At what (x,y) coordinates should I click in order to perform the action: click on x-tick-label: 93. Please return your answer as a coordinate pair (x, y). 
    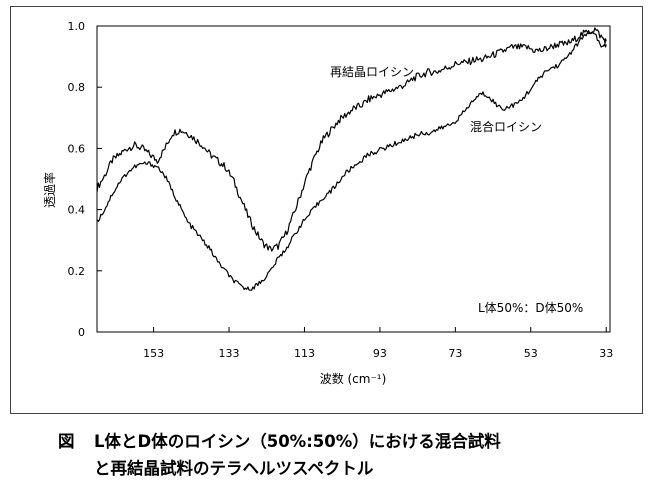
    Looking at the image, I should click on (380, 353).